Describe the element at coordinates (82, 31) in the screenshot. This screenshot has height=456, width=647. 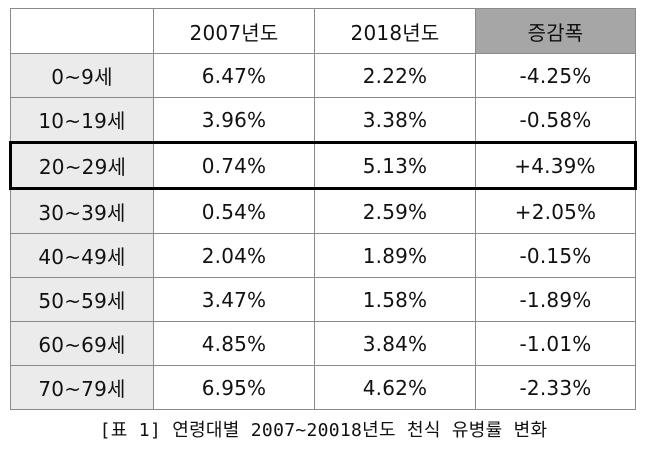
I see `header-corner-cell` at that location.